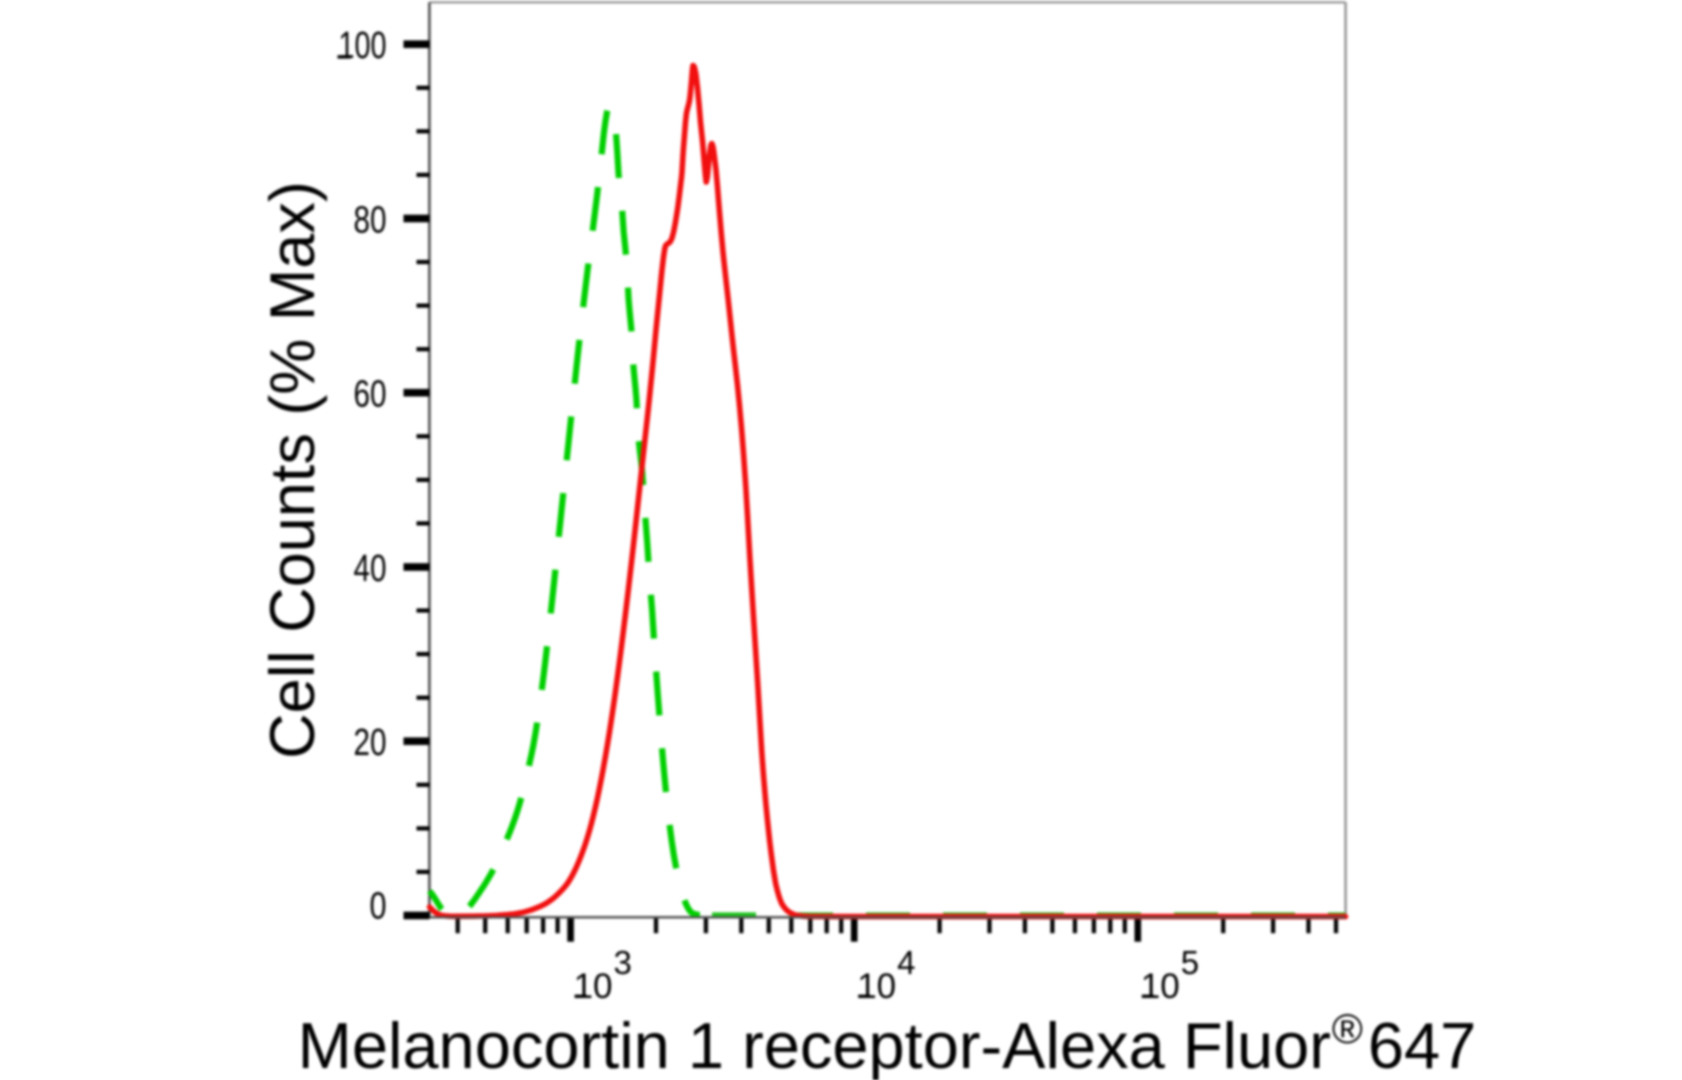 The width and height of the screenshot is (1682, 1080). Describe the element at coordinates (293, 470) in the screenshot. I see `svg-text: Cell Counts (% Max)` at that location.